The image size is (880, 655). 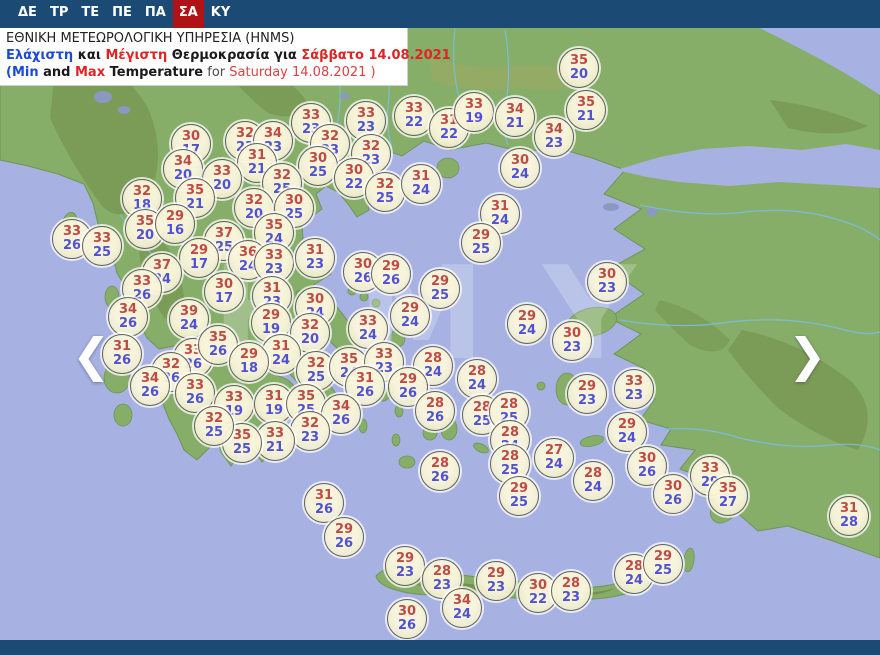 I want to click on temp-station: 29 24, so click(x=627, y=432).